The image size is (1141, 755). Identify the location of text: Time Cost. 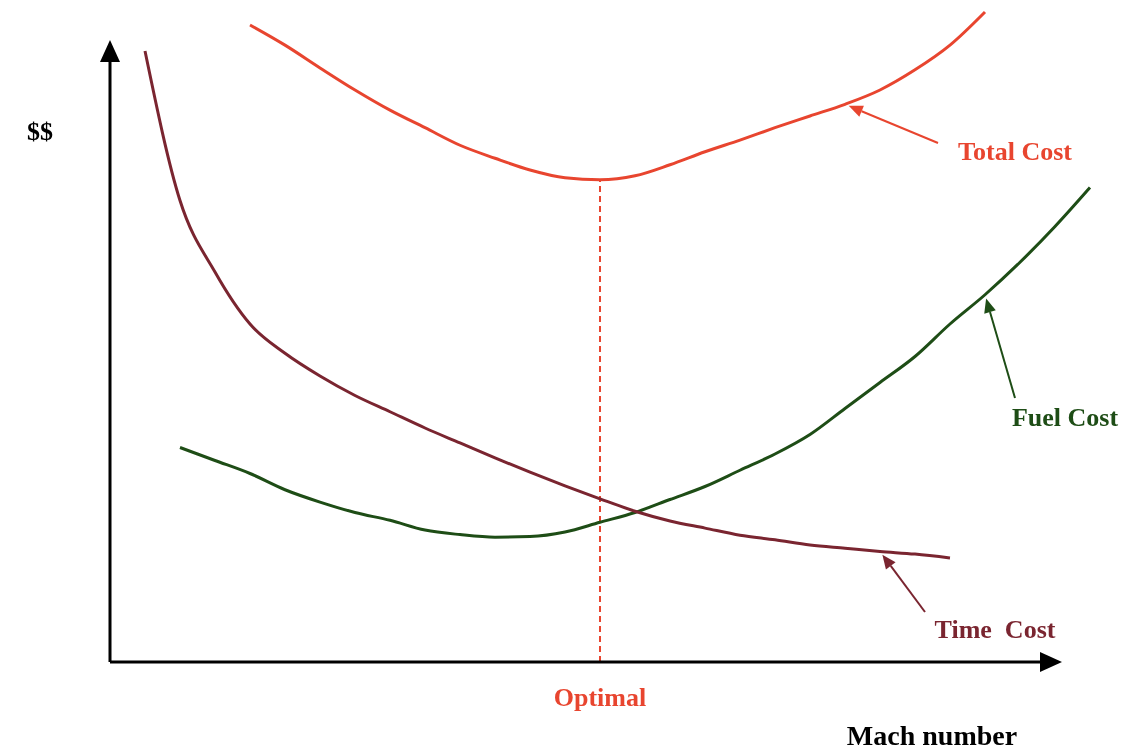
(995, 629).